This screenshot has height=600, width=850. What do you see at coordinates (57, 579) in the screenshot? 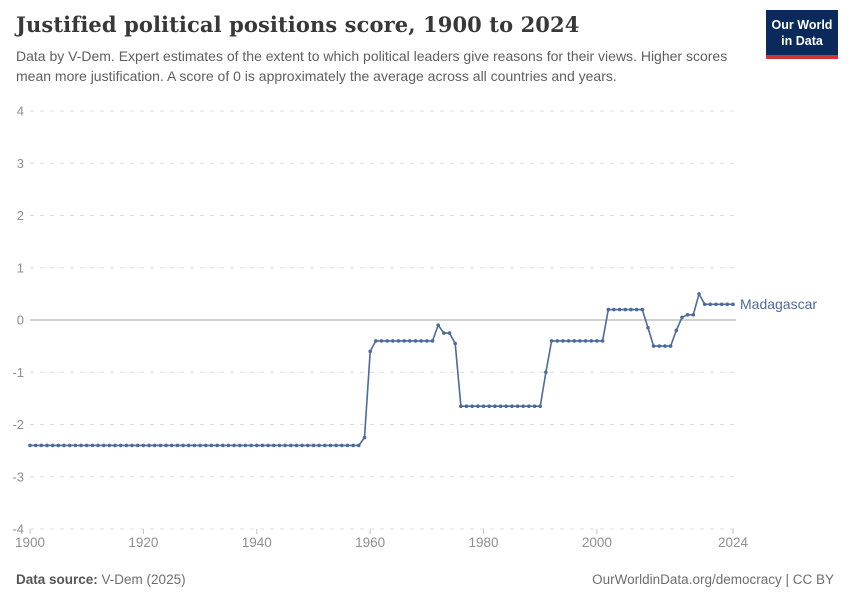
I see `data-source-label: Data source:` at bounding box center [57, 579].